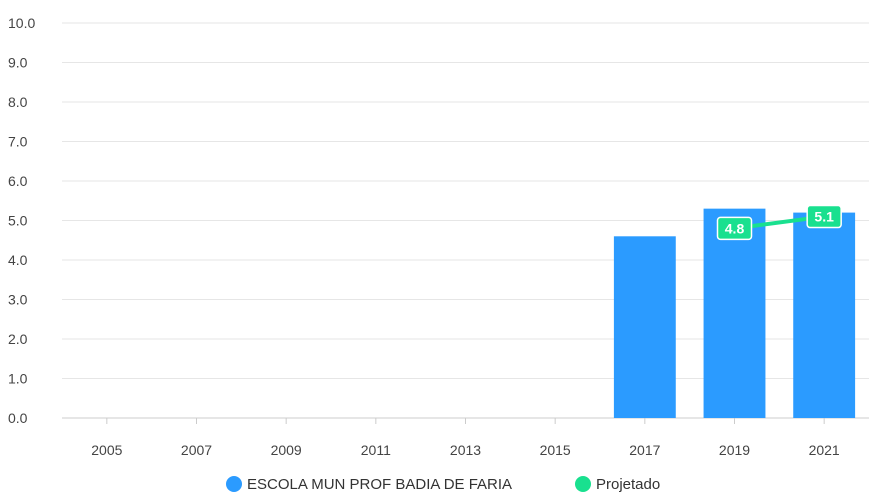 This screenshot has height=493, width=869. What do you see at coordinates (628, 484) in the screenshot?
I see `legend-label: Projetado` at bounding box center [628, 484].